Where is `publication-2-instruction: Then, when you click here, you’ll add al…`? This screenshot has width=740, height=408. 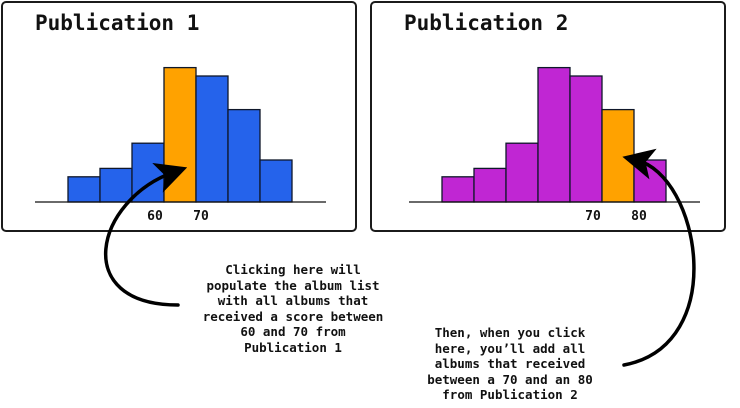
publication-2-instruction: Then, when you click here, you’ll add al… is located at coordinates (510, 364).